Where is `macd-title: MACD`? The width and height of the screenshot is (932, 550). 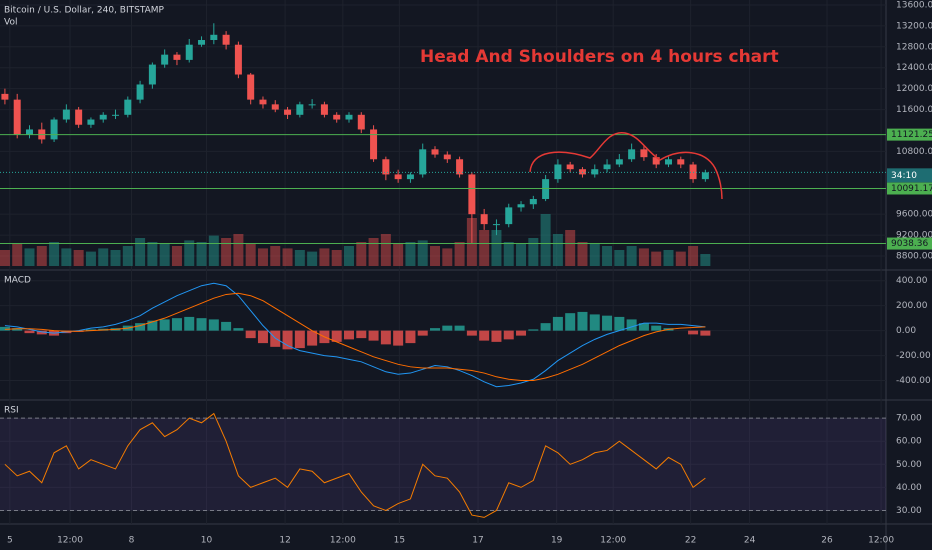
macd-title: MACD is located at coordinates (17, 281).